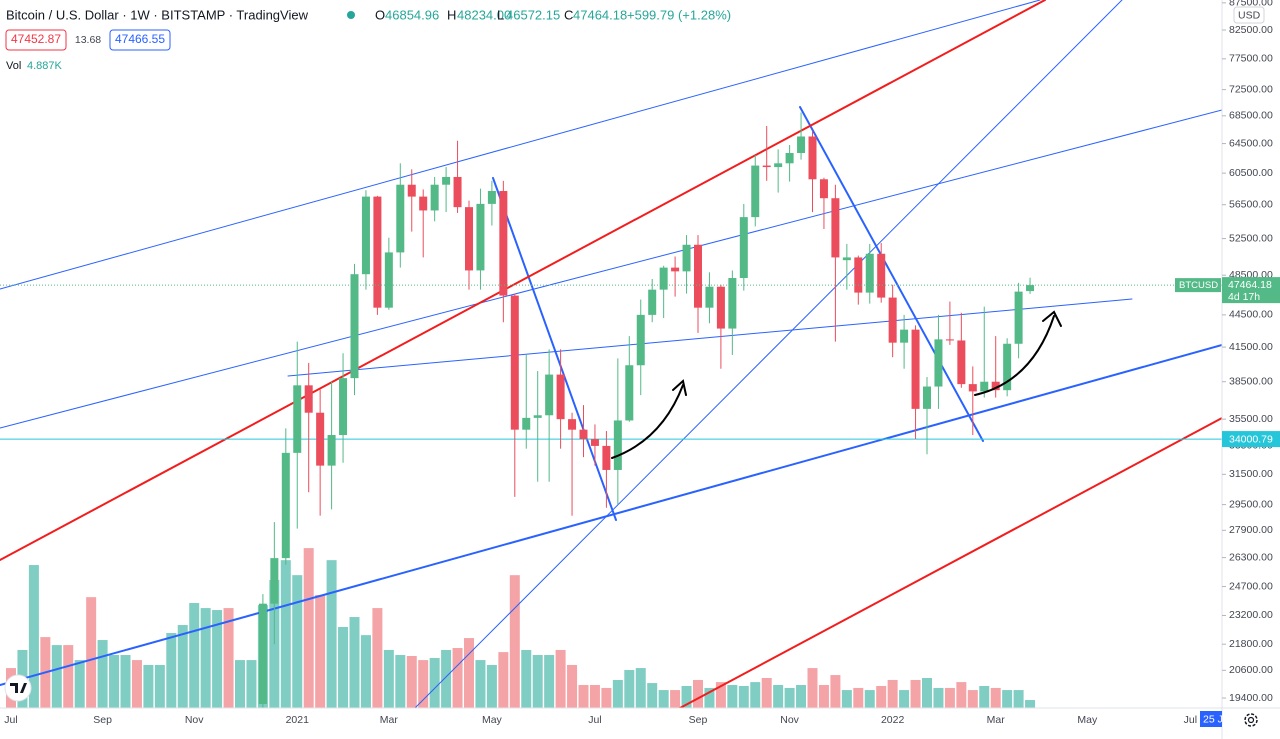 Image resolution: width=1280 pixels, height=739 pixels. What do you see at coordinates (1198, 285) in the screenshot?
I see `symbol-tag-label: BTCUSD` at bounding box center [1198, 285].